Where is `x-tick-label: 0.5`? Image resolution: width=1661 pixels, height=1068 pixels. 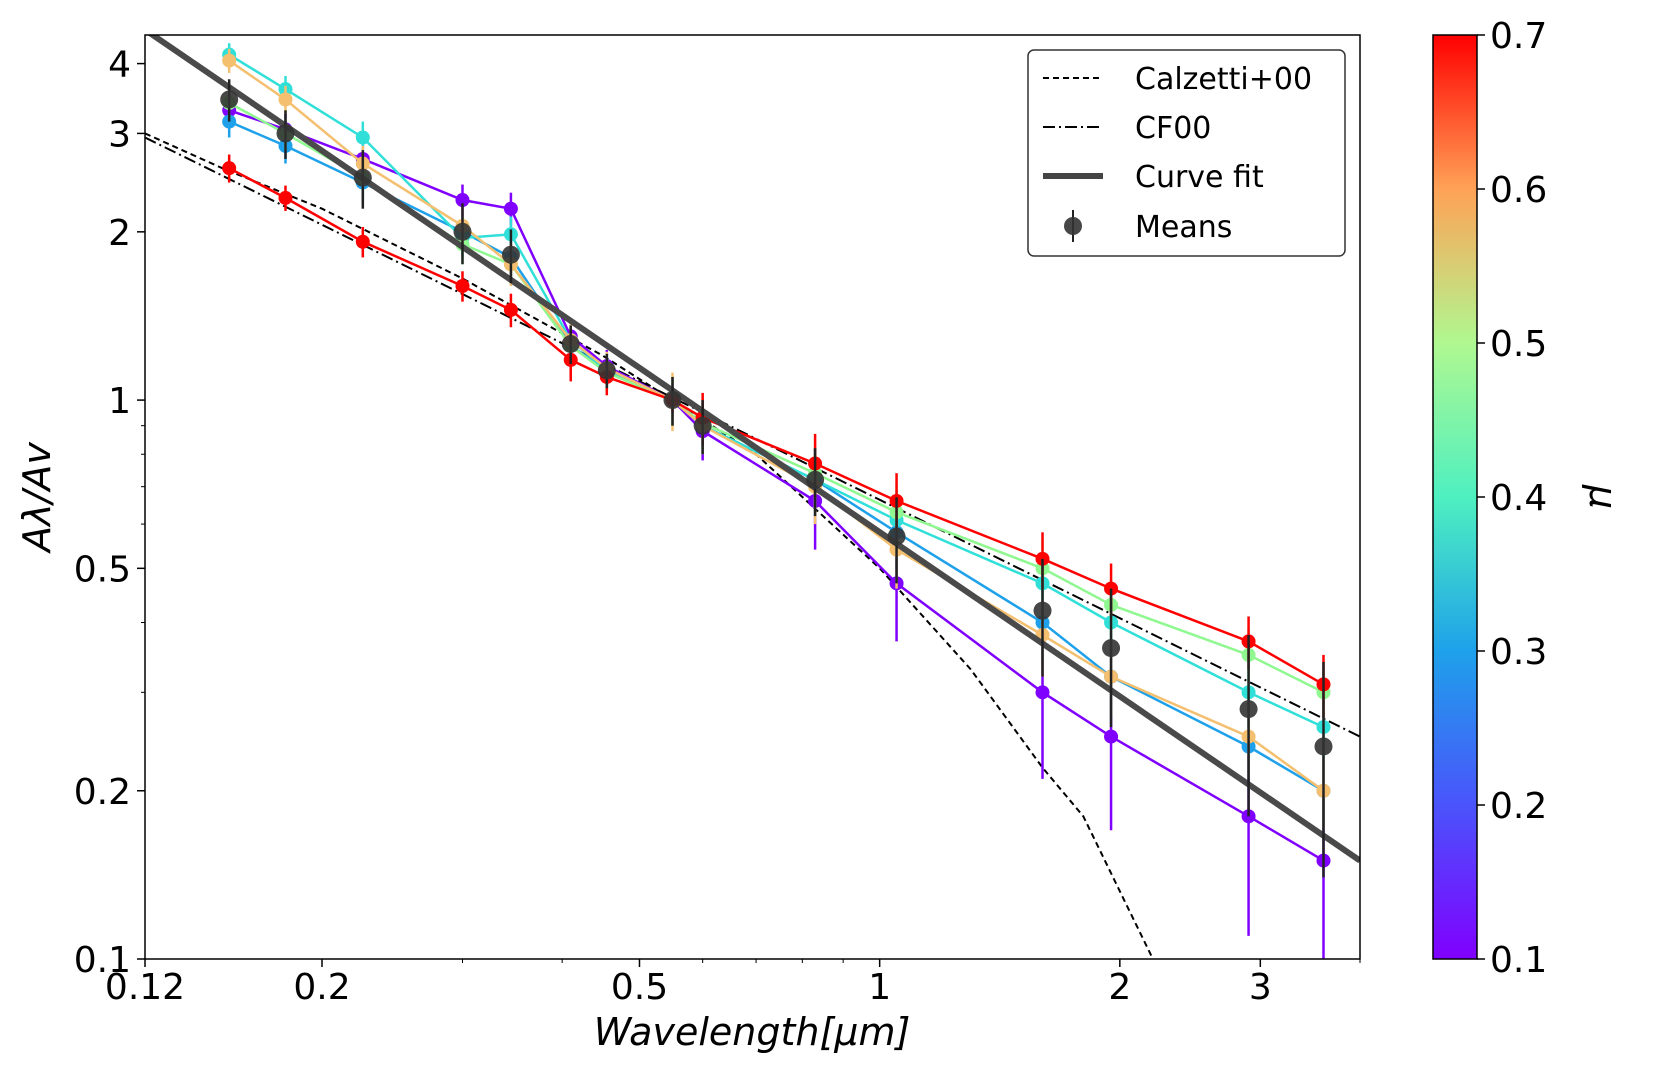 x-tick-label: 0.5 is located at coordinates (639, 987).